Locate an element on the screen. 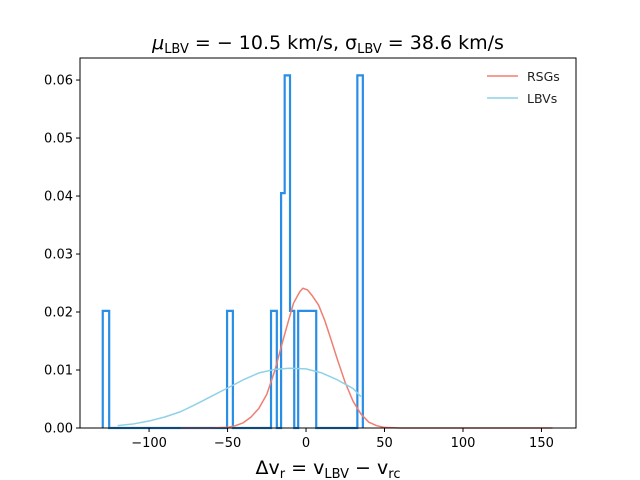 This screenshot has width=640, height=480. title-mu-value: = − 10.5 km/s, is located at coordinates (267, 43).